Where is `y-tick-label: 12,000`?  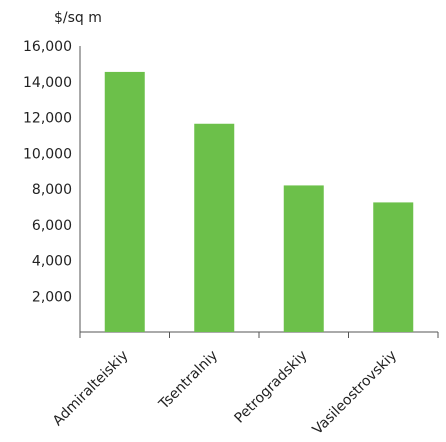 y-tick-label: 12,000 is located at coordinates (47, 119).